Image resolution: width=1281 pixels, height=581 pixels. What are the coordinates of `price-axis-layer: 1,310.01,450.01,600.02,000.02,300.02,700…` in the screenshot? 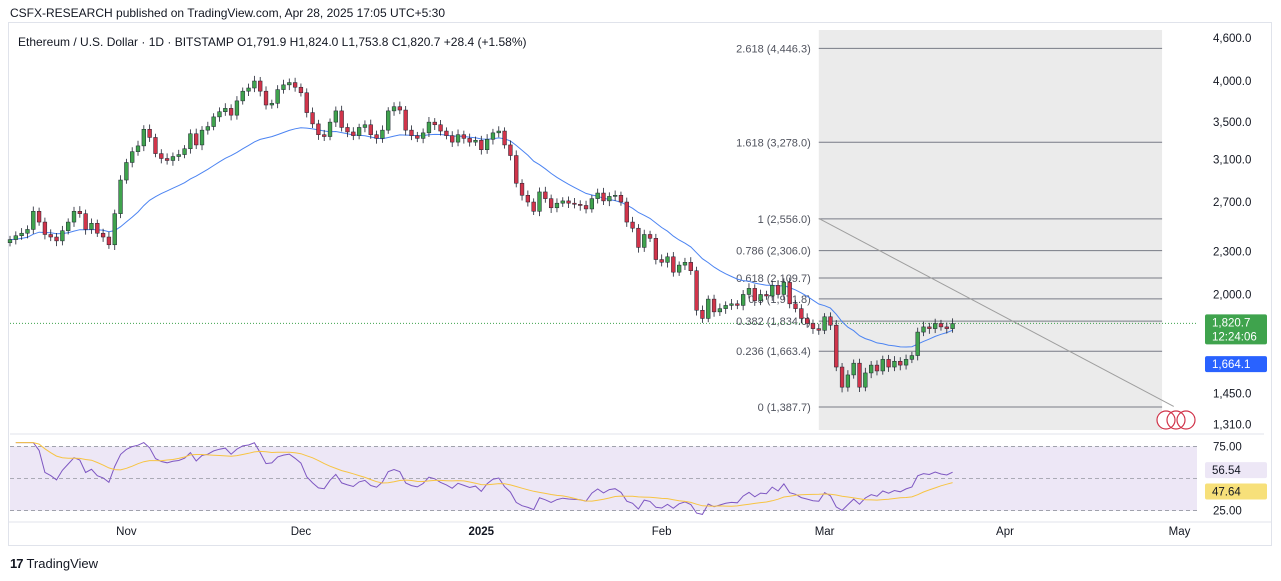 It's located at (1232, 275).